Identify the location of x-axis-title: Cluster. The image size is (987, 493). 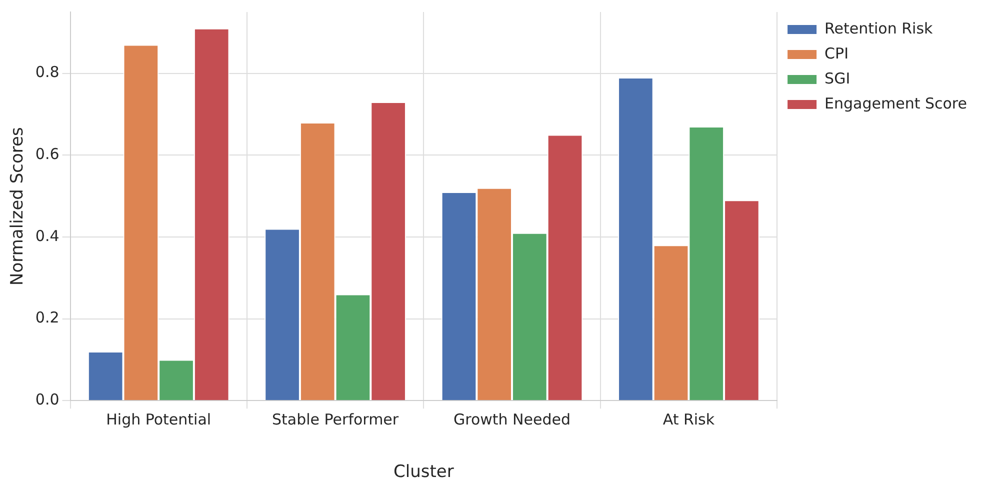
(423, 472).